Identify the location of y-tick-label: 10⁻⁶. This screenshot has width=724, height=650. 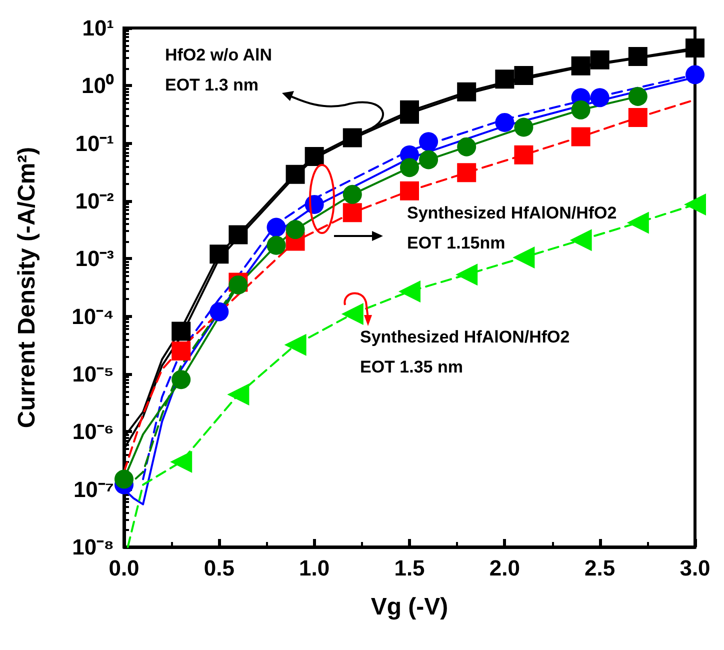
(93, 431).